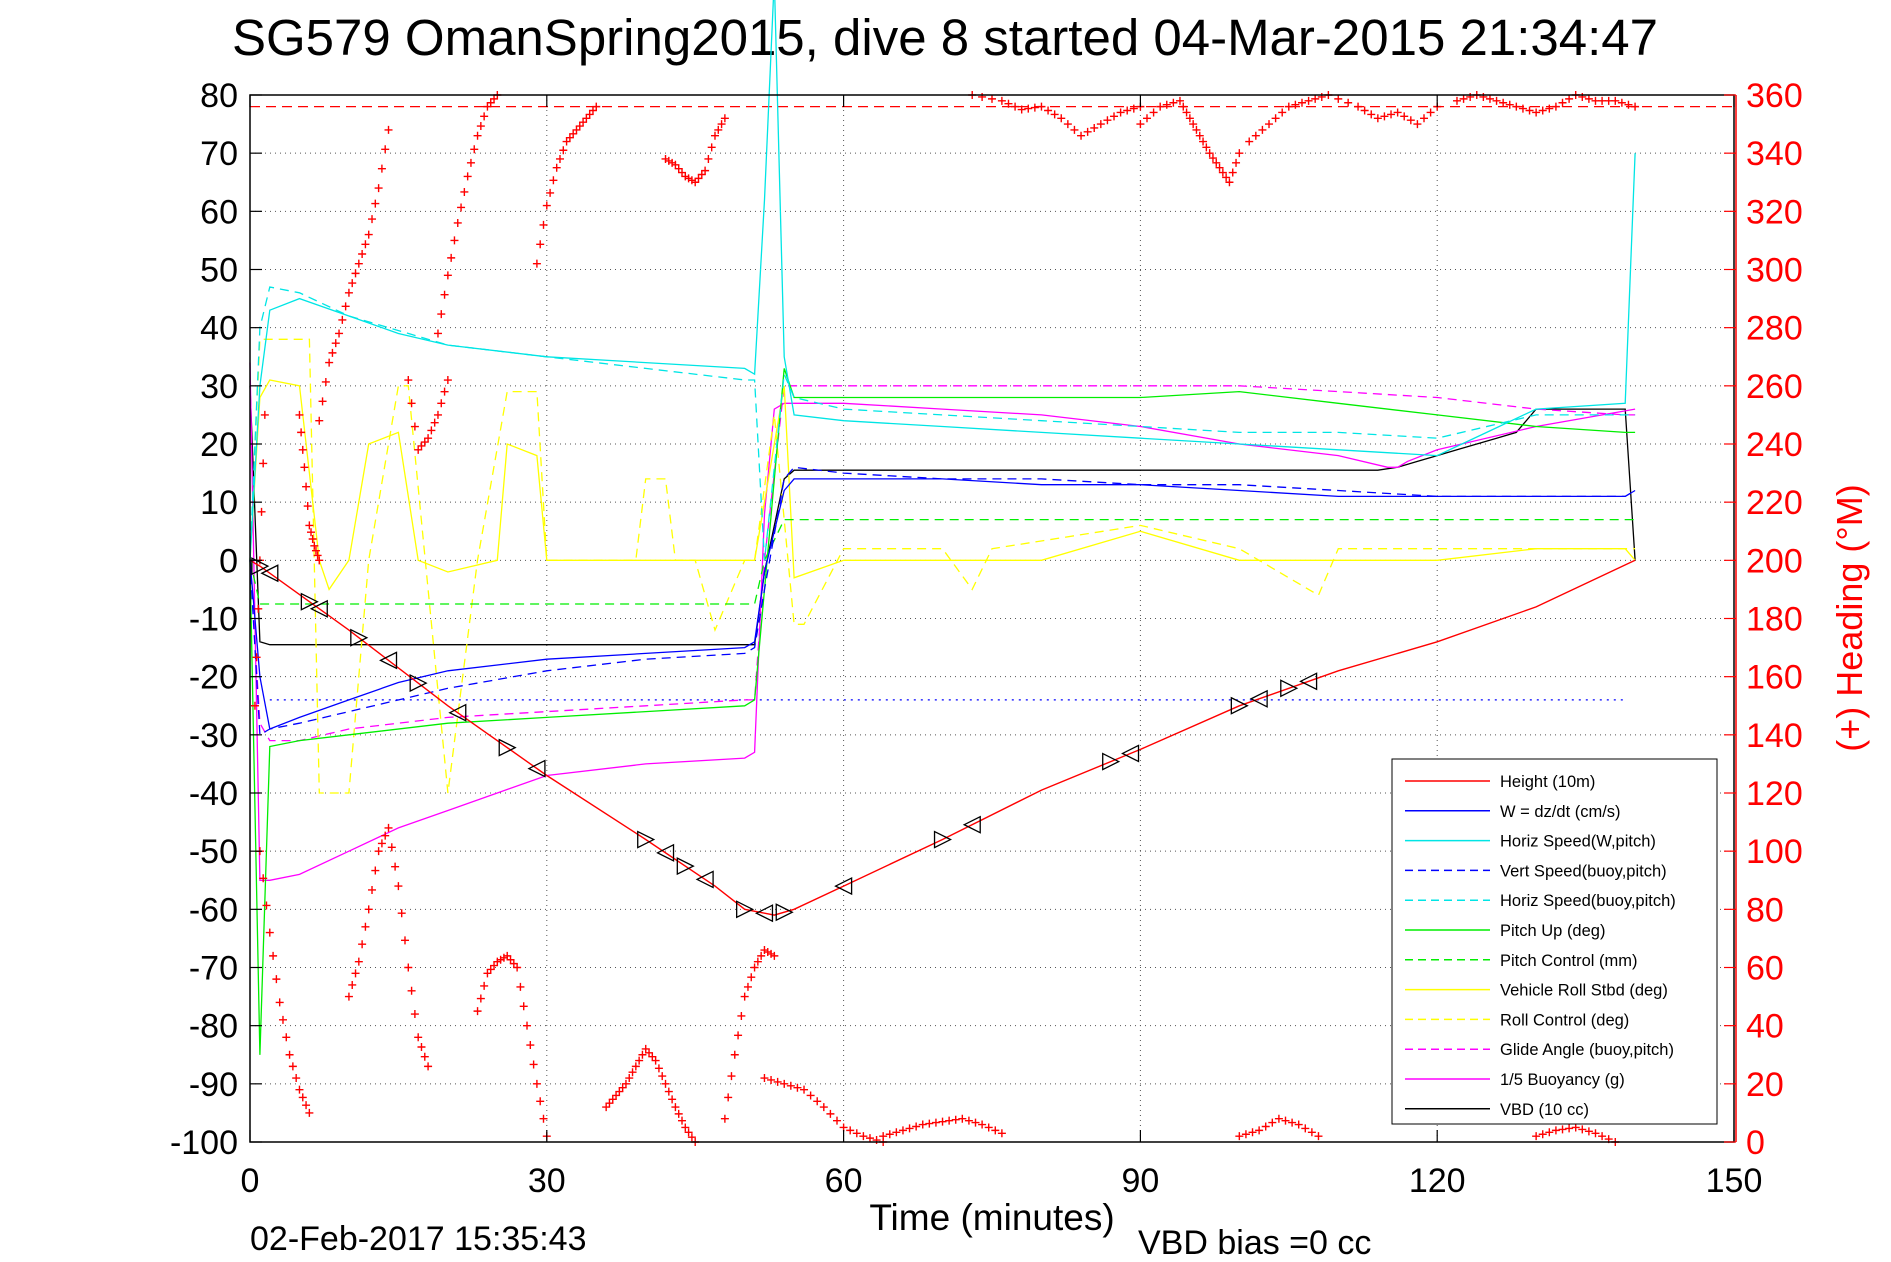 The height and width of the screenshot is (1262, 1891). What do you see at coordinates (991, 1217) in the screenshot?
I see `x-axis-label: Time (minutes)` at bounding box center [991, 1217].